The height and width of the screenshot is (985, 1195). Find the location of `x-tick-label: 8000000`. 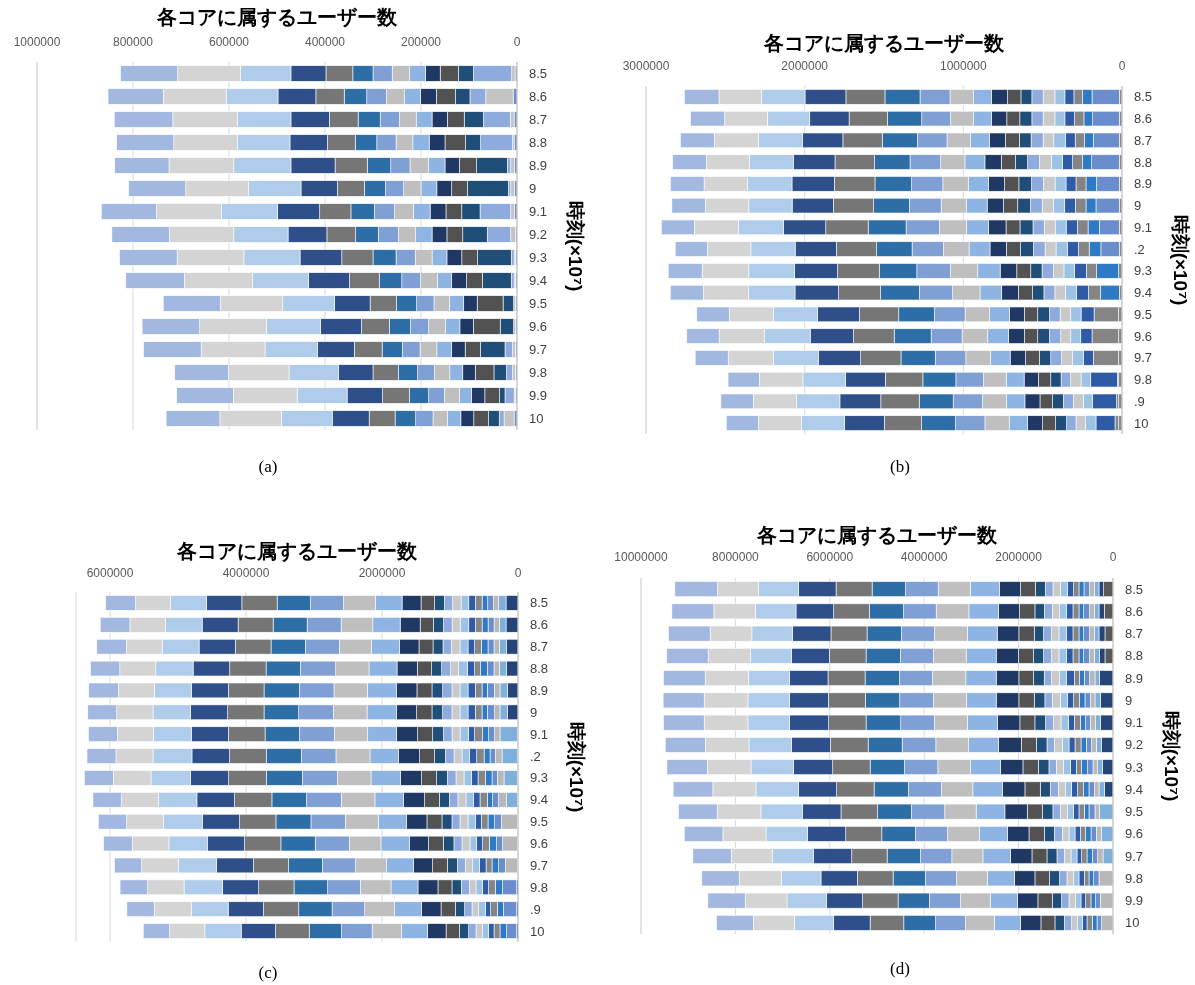

x-tick-label: 8000000 is located at coordinates (736, 557).